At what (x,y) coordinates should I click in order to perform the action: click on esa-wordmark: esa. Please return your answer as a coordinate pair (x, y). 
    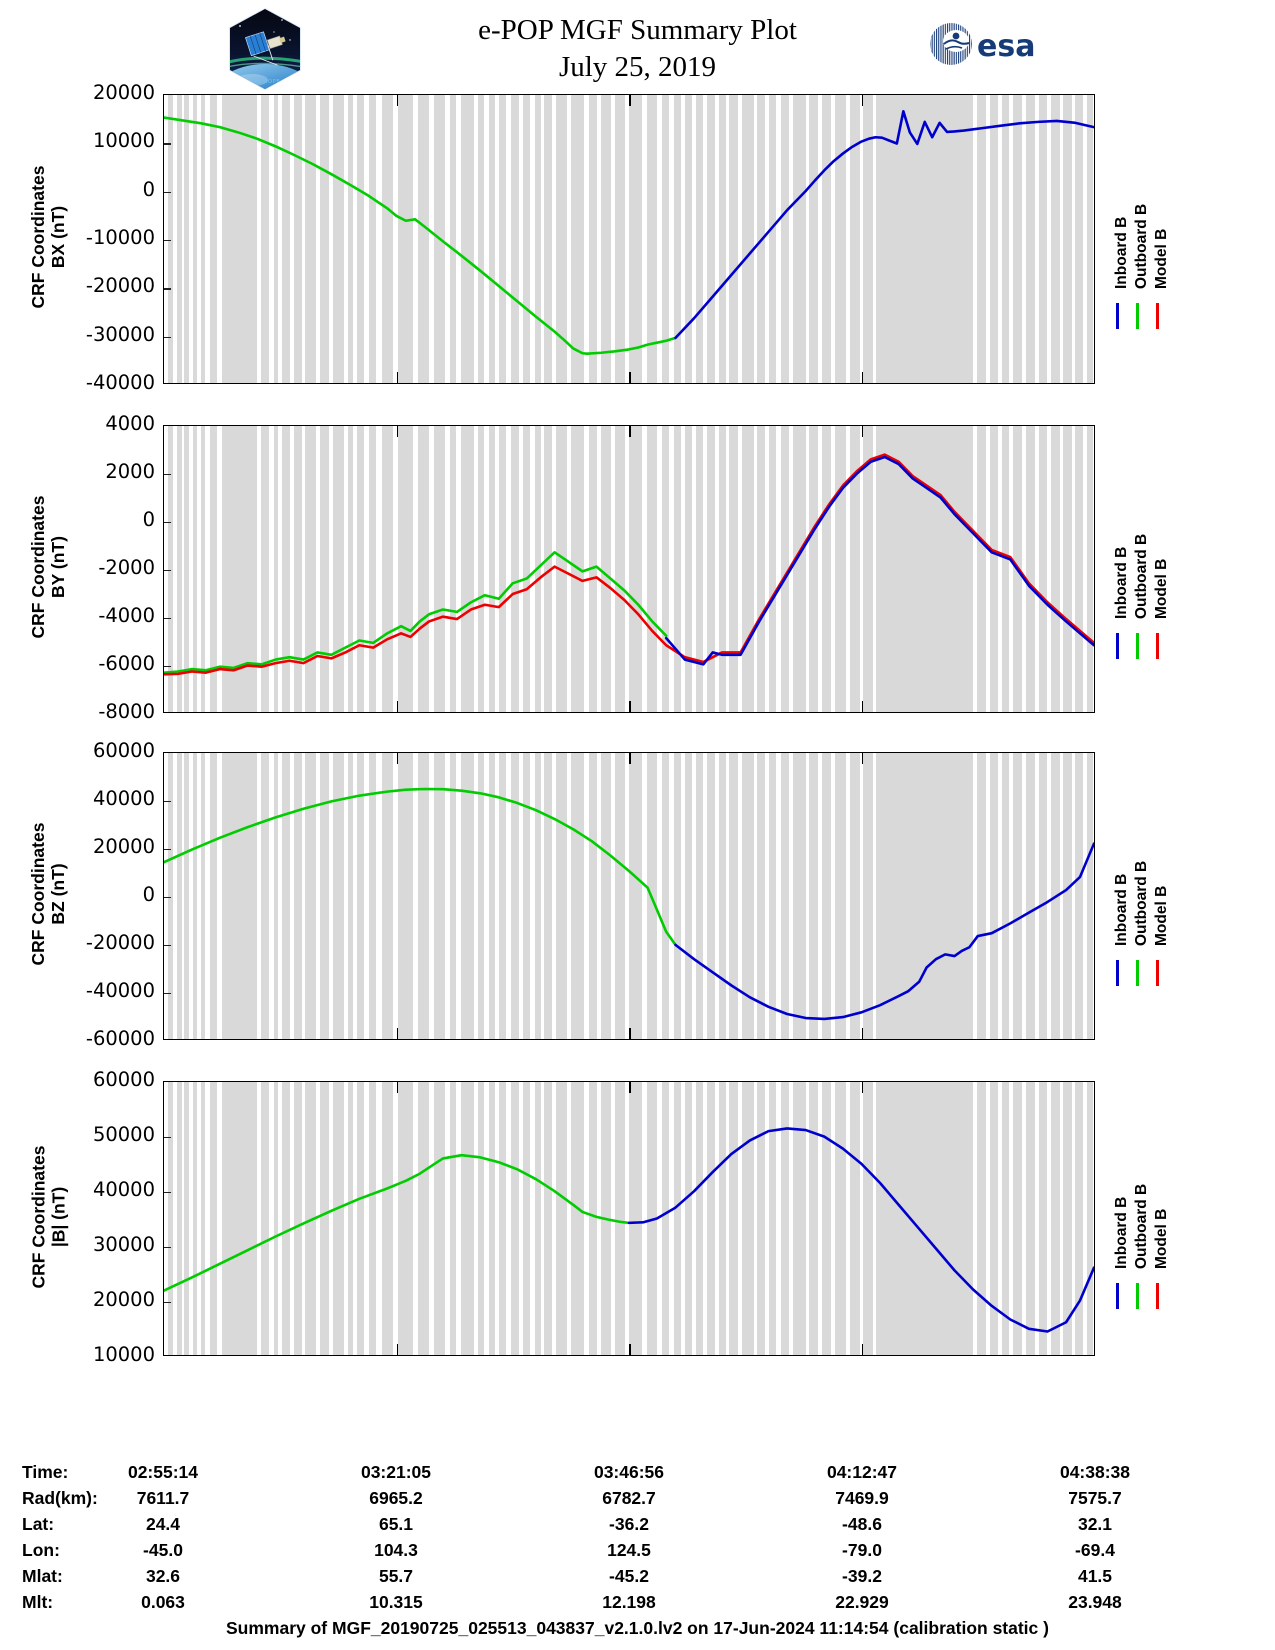
    Looking at the image, I should click on (1006, 46).